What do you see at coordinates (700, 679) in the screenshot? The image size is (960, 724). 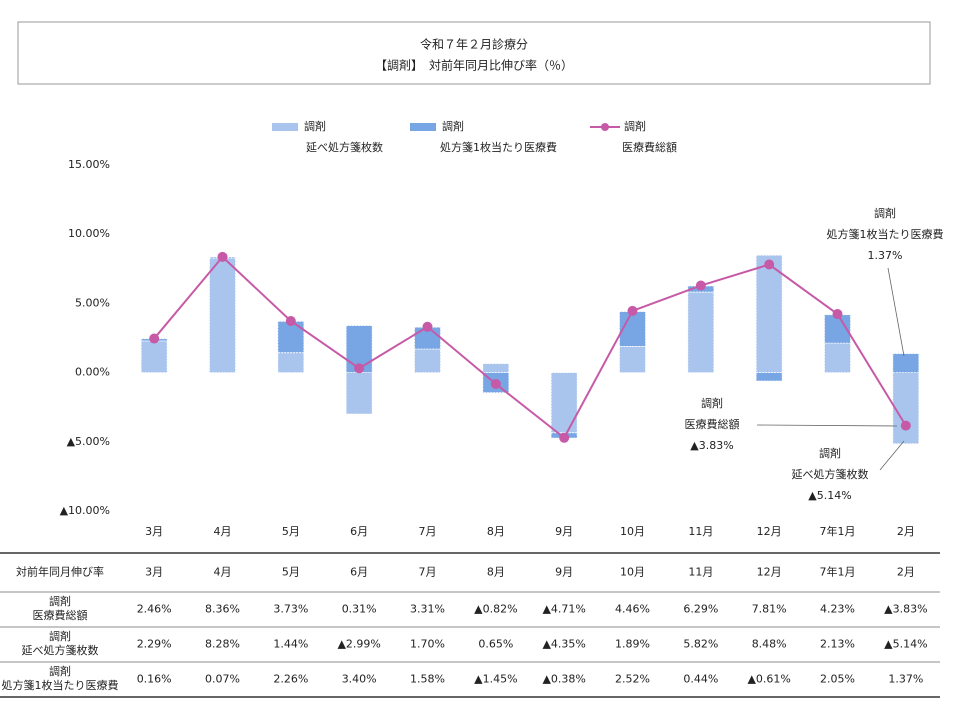 I see `table-cell: 0.44%` at bounding box center [700, 679].